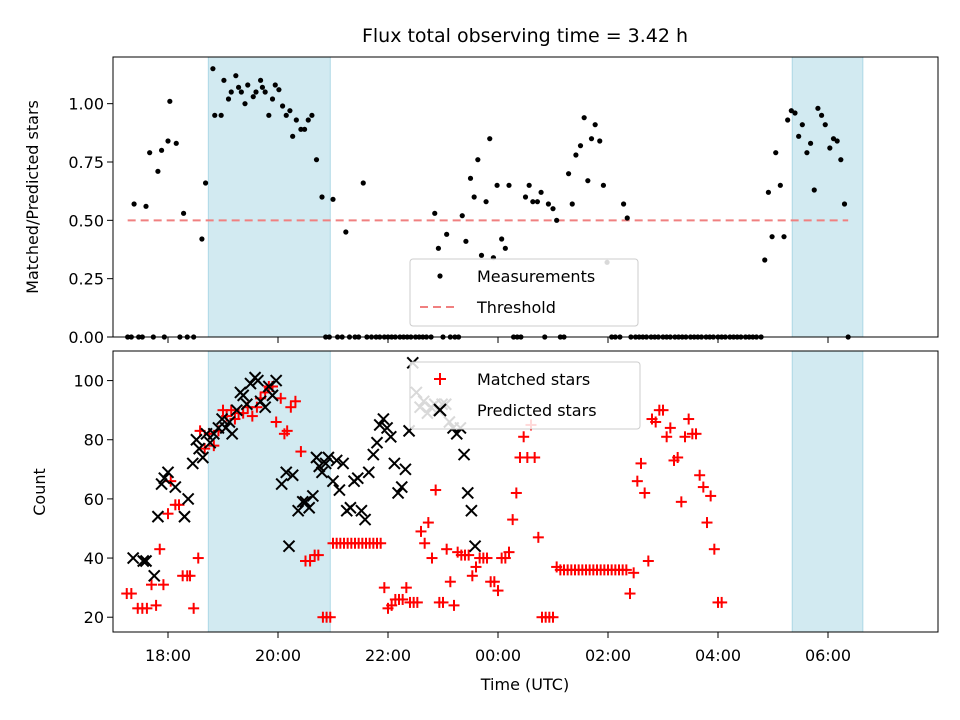 This screenshot has height=720, width=960. Describe the element at coordinates (608, 655) in the screenshot. I see `x-tick-label: 02:00` at that location.